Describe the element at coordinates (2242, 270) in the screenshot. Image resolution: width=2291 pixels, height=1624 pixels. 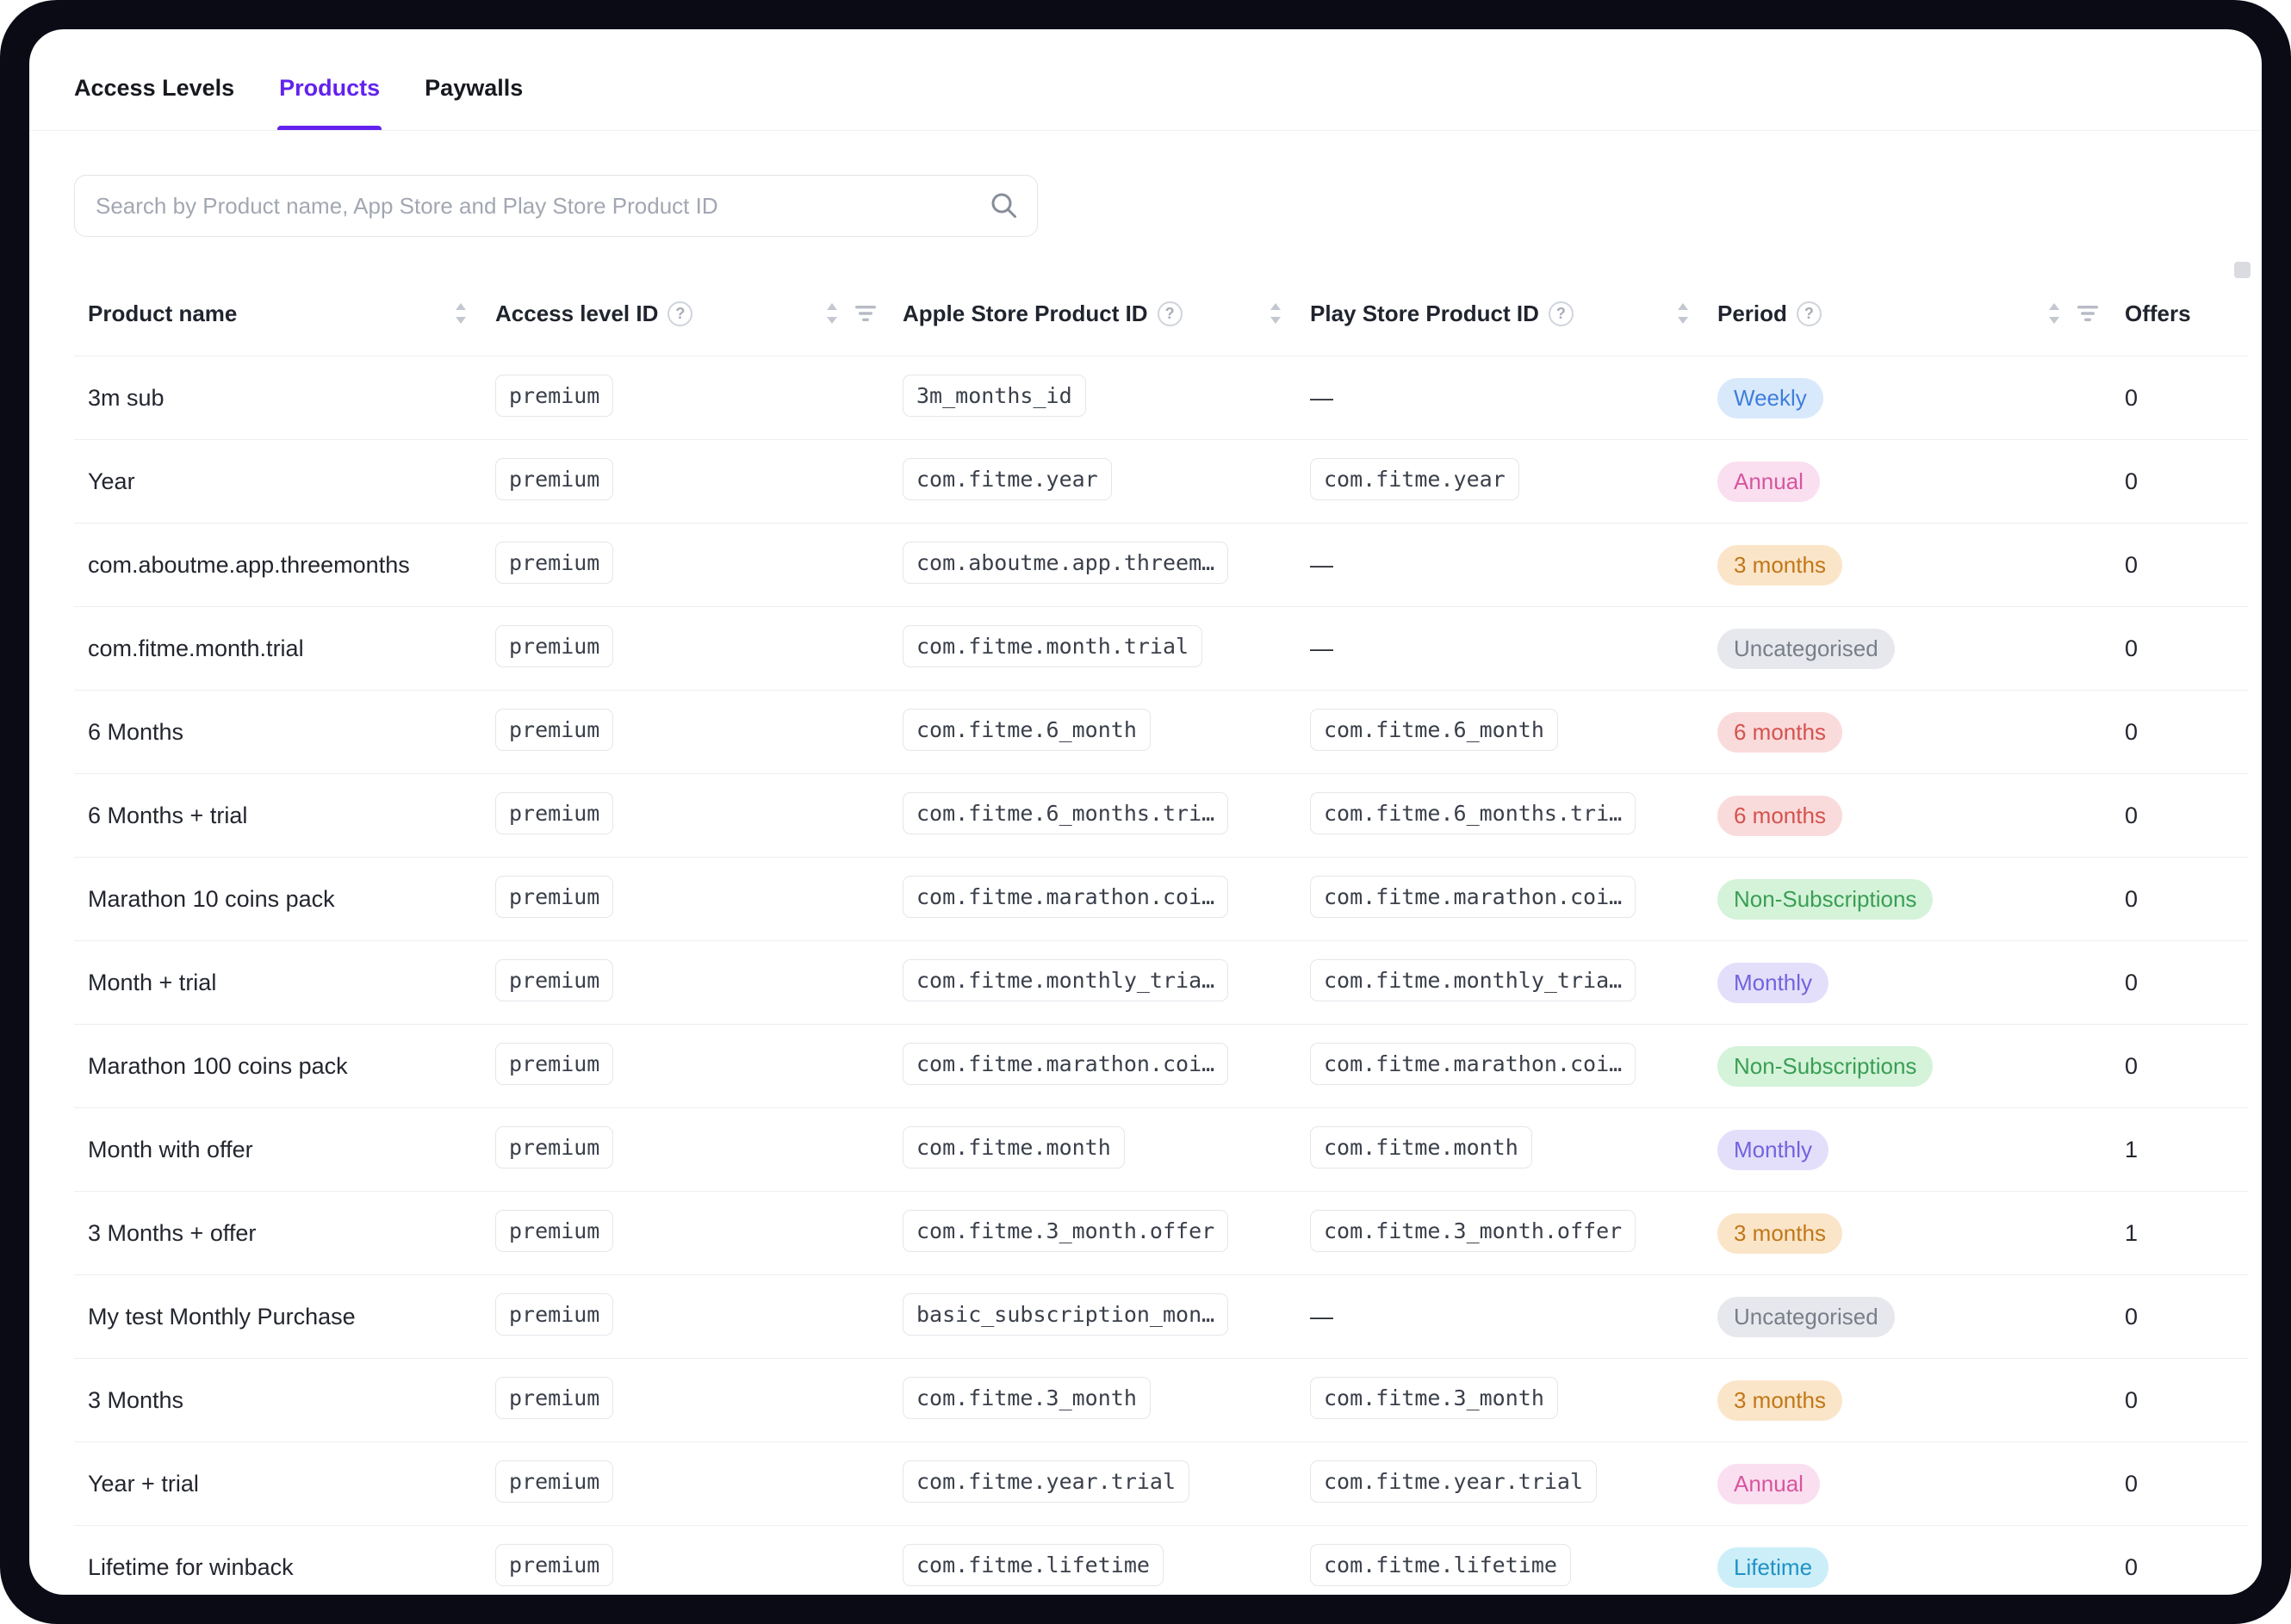
I see `scrollbar-thumb` at that location.